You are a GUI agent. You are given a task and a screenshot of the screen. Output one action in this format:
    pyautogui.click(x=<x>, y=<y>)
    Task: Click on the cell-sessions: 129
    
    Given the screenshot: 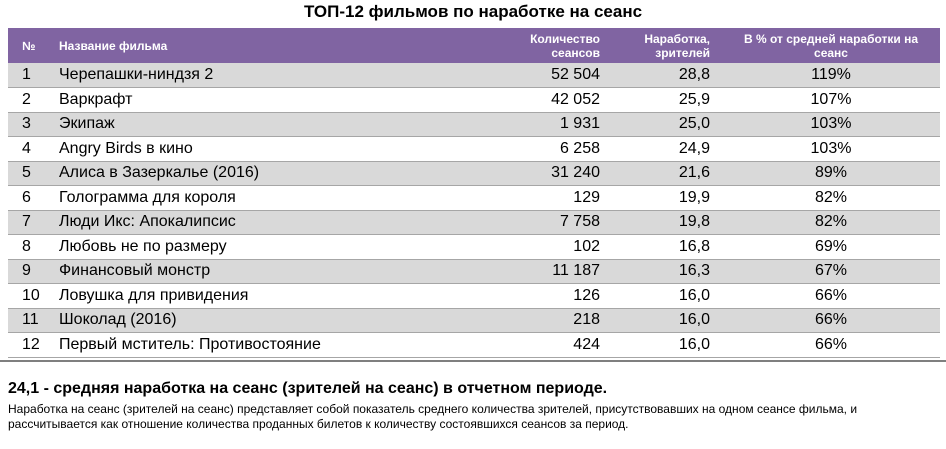 What is the action you would take?
    pyautogui.click(x=560, y=198)
    